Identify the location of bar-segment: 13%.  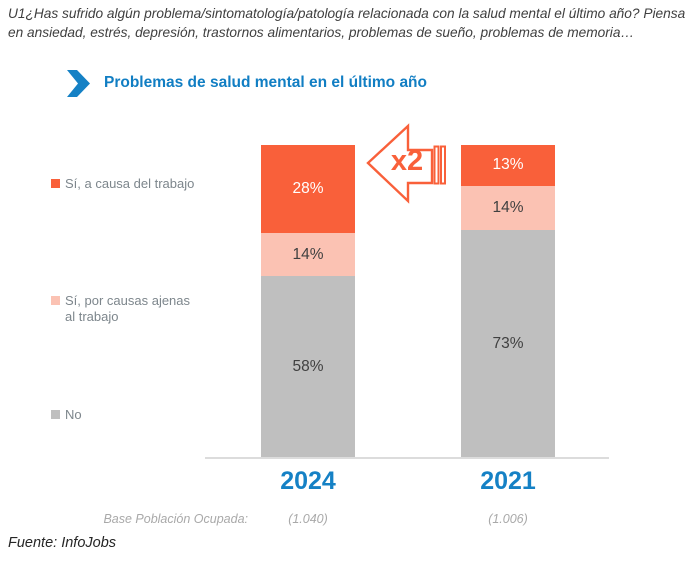
(508, 165).